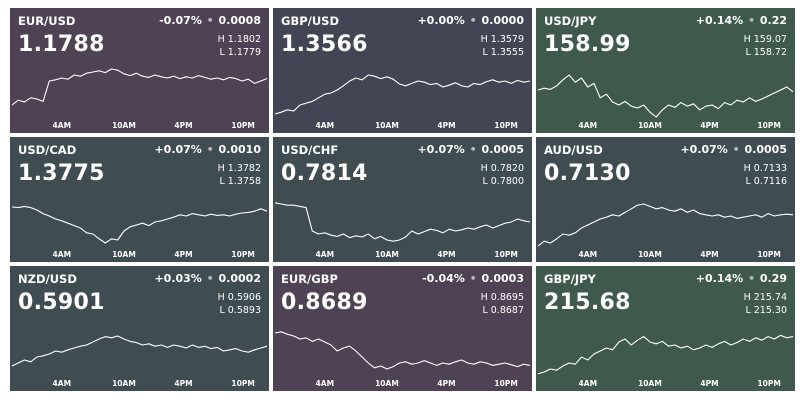 The width and height of the screenshot is (800, 407). I want to click on change-absolute: 0.0008, so click(239, 20).